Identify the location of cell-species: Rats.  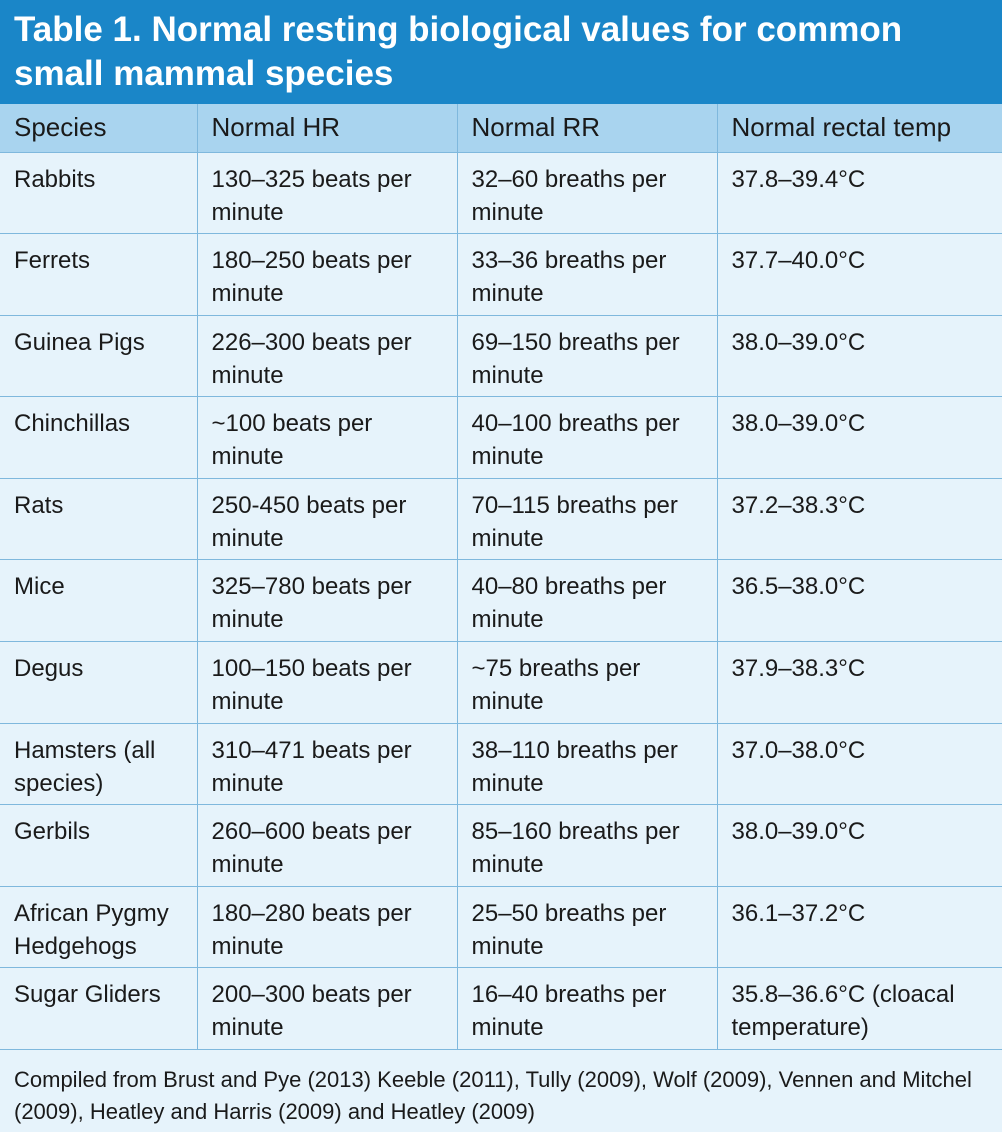
(99, 519).